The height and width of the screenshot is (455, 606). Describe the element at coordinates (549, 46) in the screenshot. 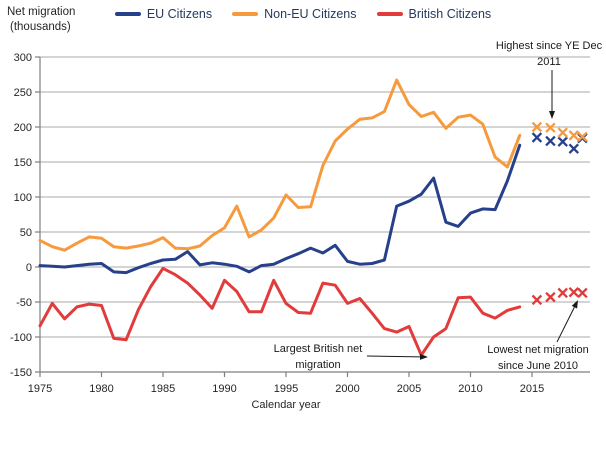

I see `annotation-text: Highest since YE Dec` at that location.